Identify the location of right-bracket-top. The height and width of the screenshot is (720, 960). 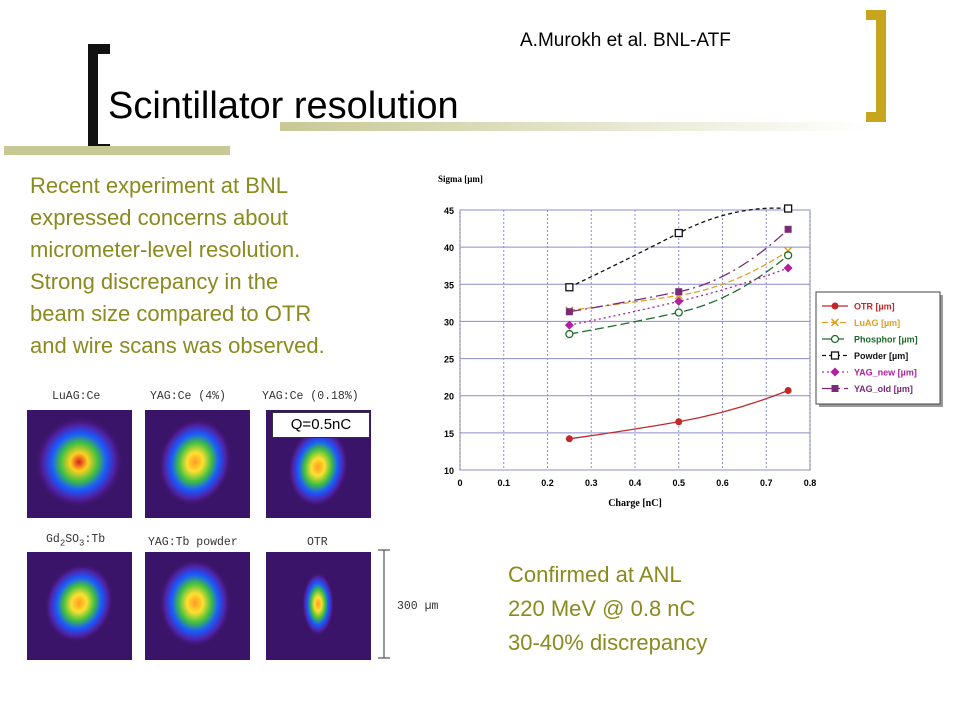
(876, 15).